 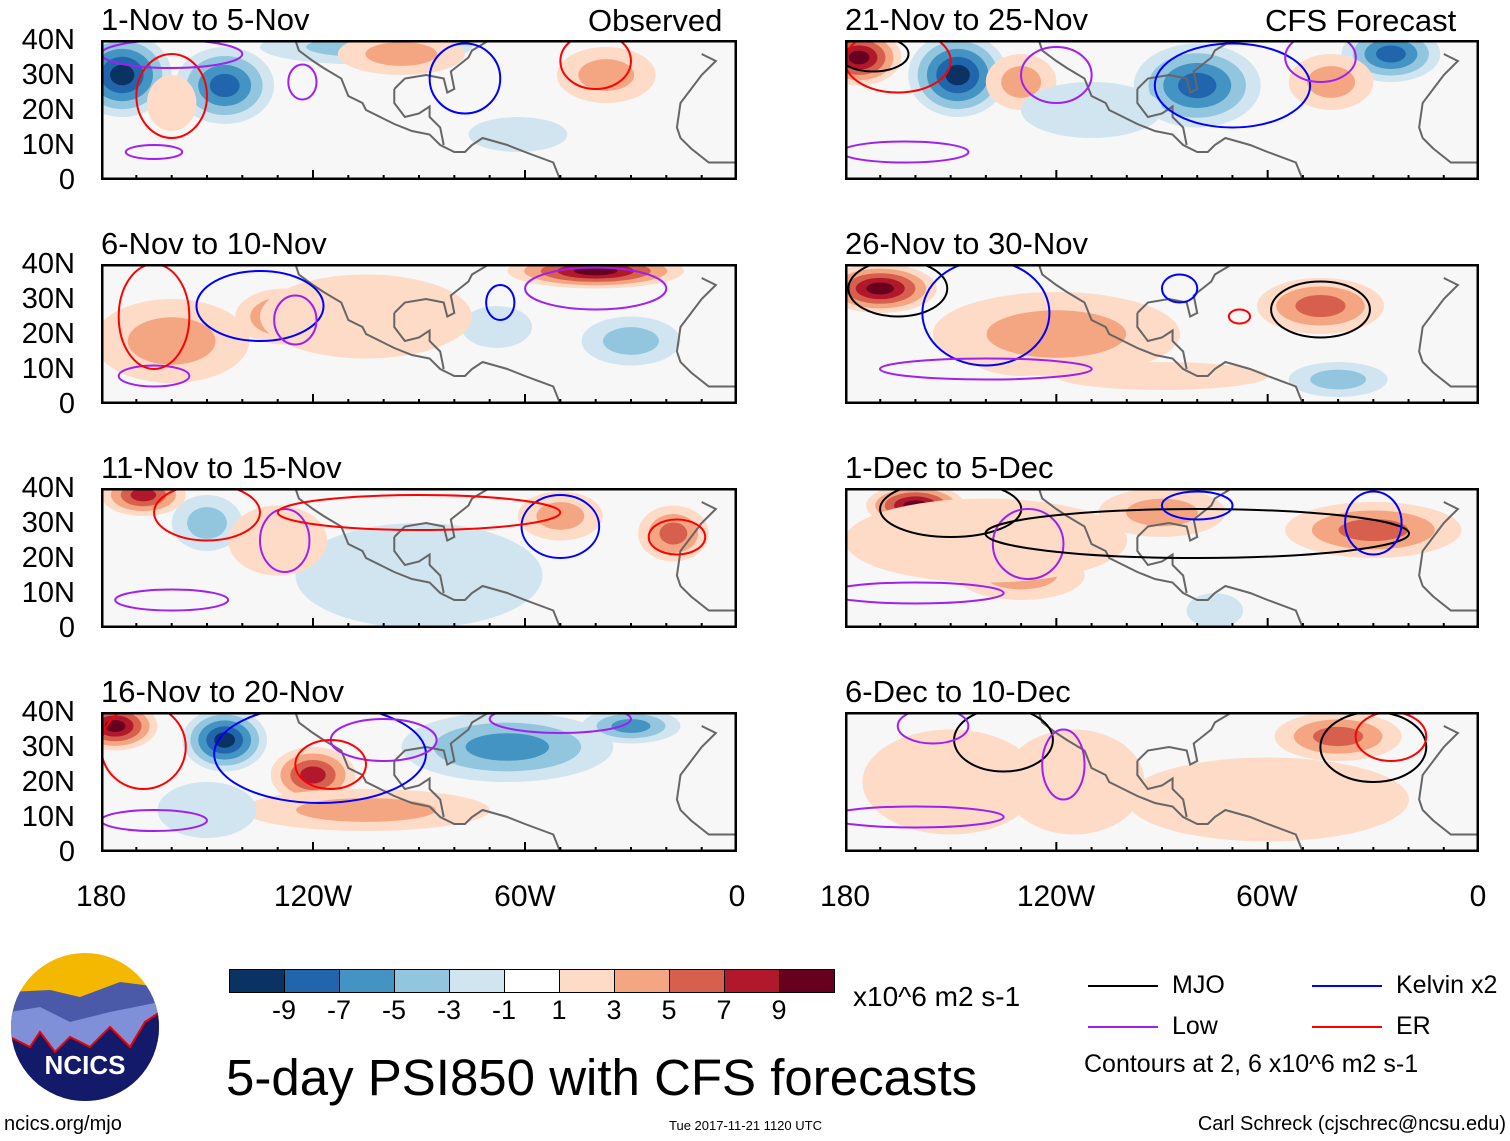 What do you see at coordinates (101, 896) in the screenshot?
I see `lon-tick: 180` at bounding box center [101, 896].